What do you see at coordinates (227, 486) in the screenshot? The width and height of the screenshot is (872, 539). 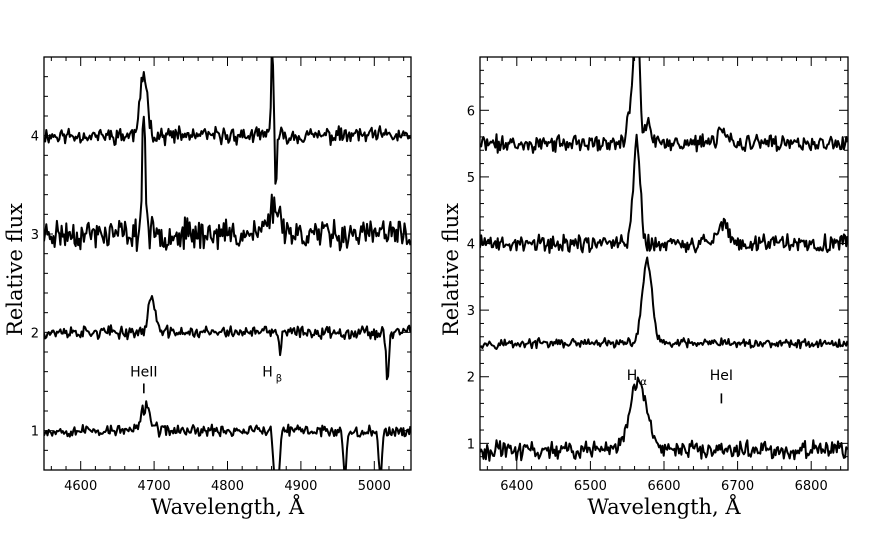 I see `x-tick-label: 4800` at bounding box center [227, 486].